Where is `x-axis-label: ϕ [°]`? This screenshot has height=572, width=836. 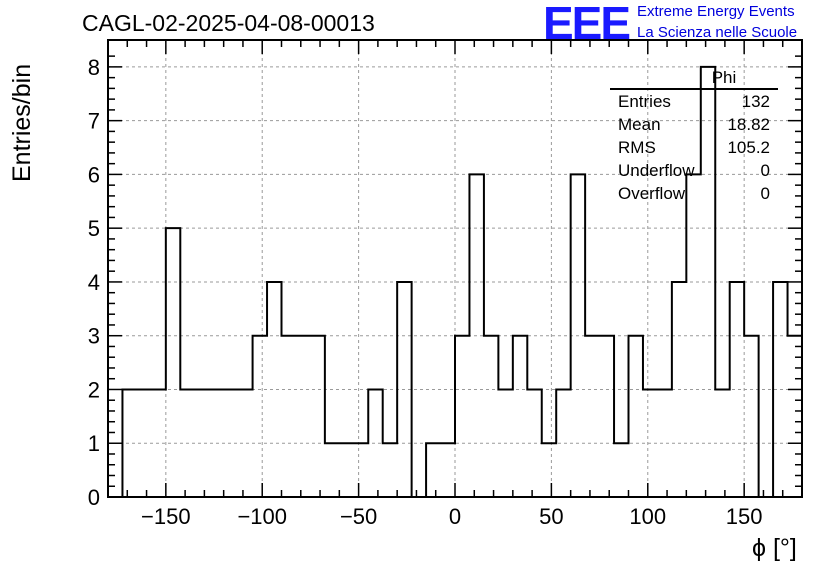 x-axis-label: ϕ [°] is located at coordinates (774, 548).